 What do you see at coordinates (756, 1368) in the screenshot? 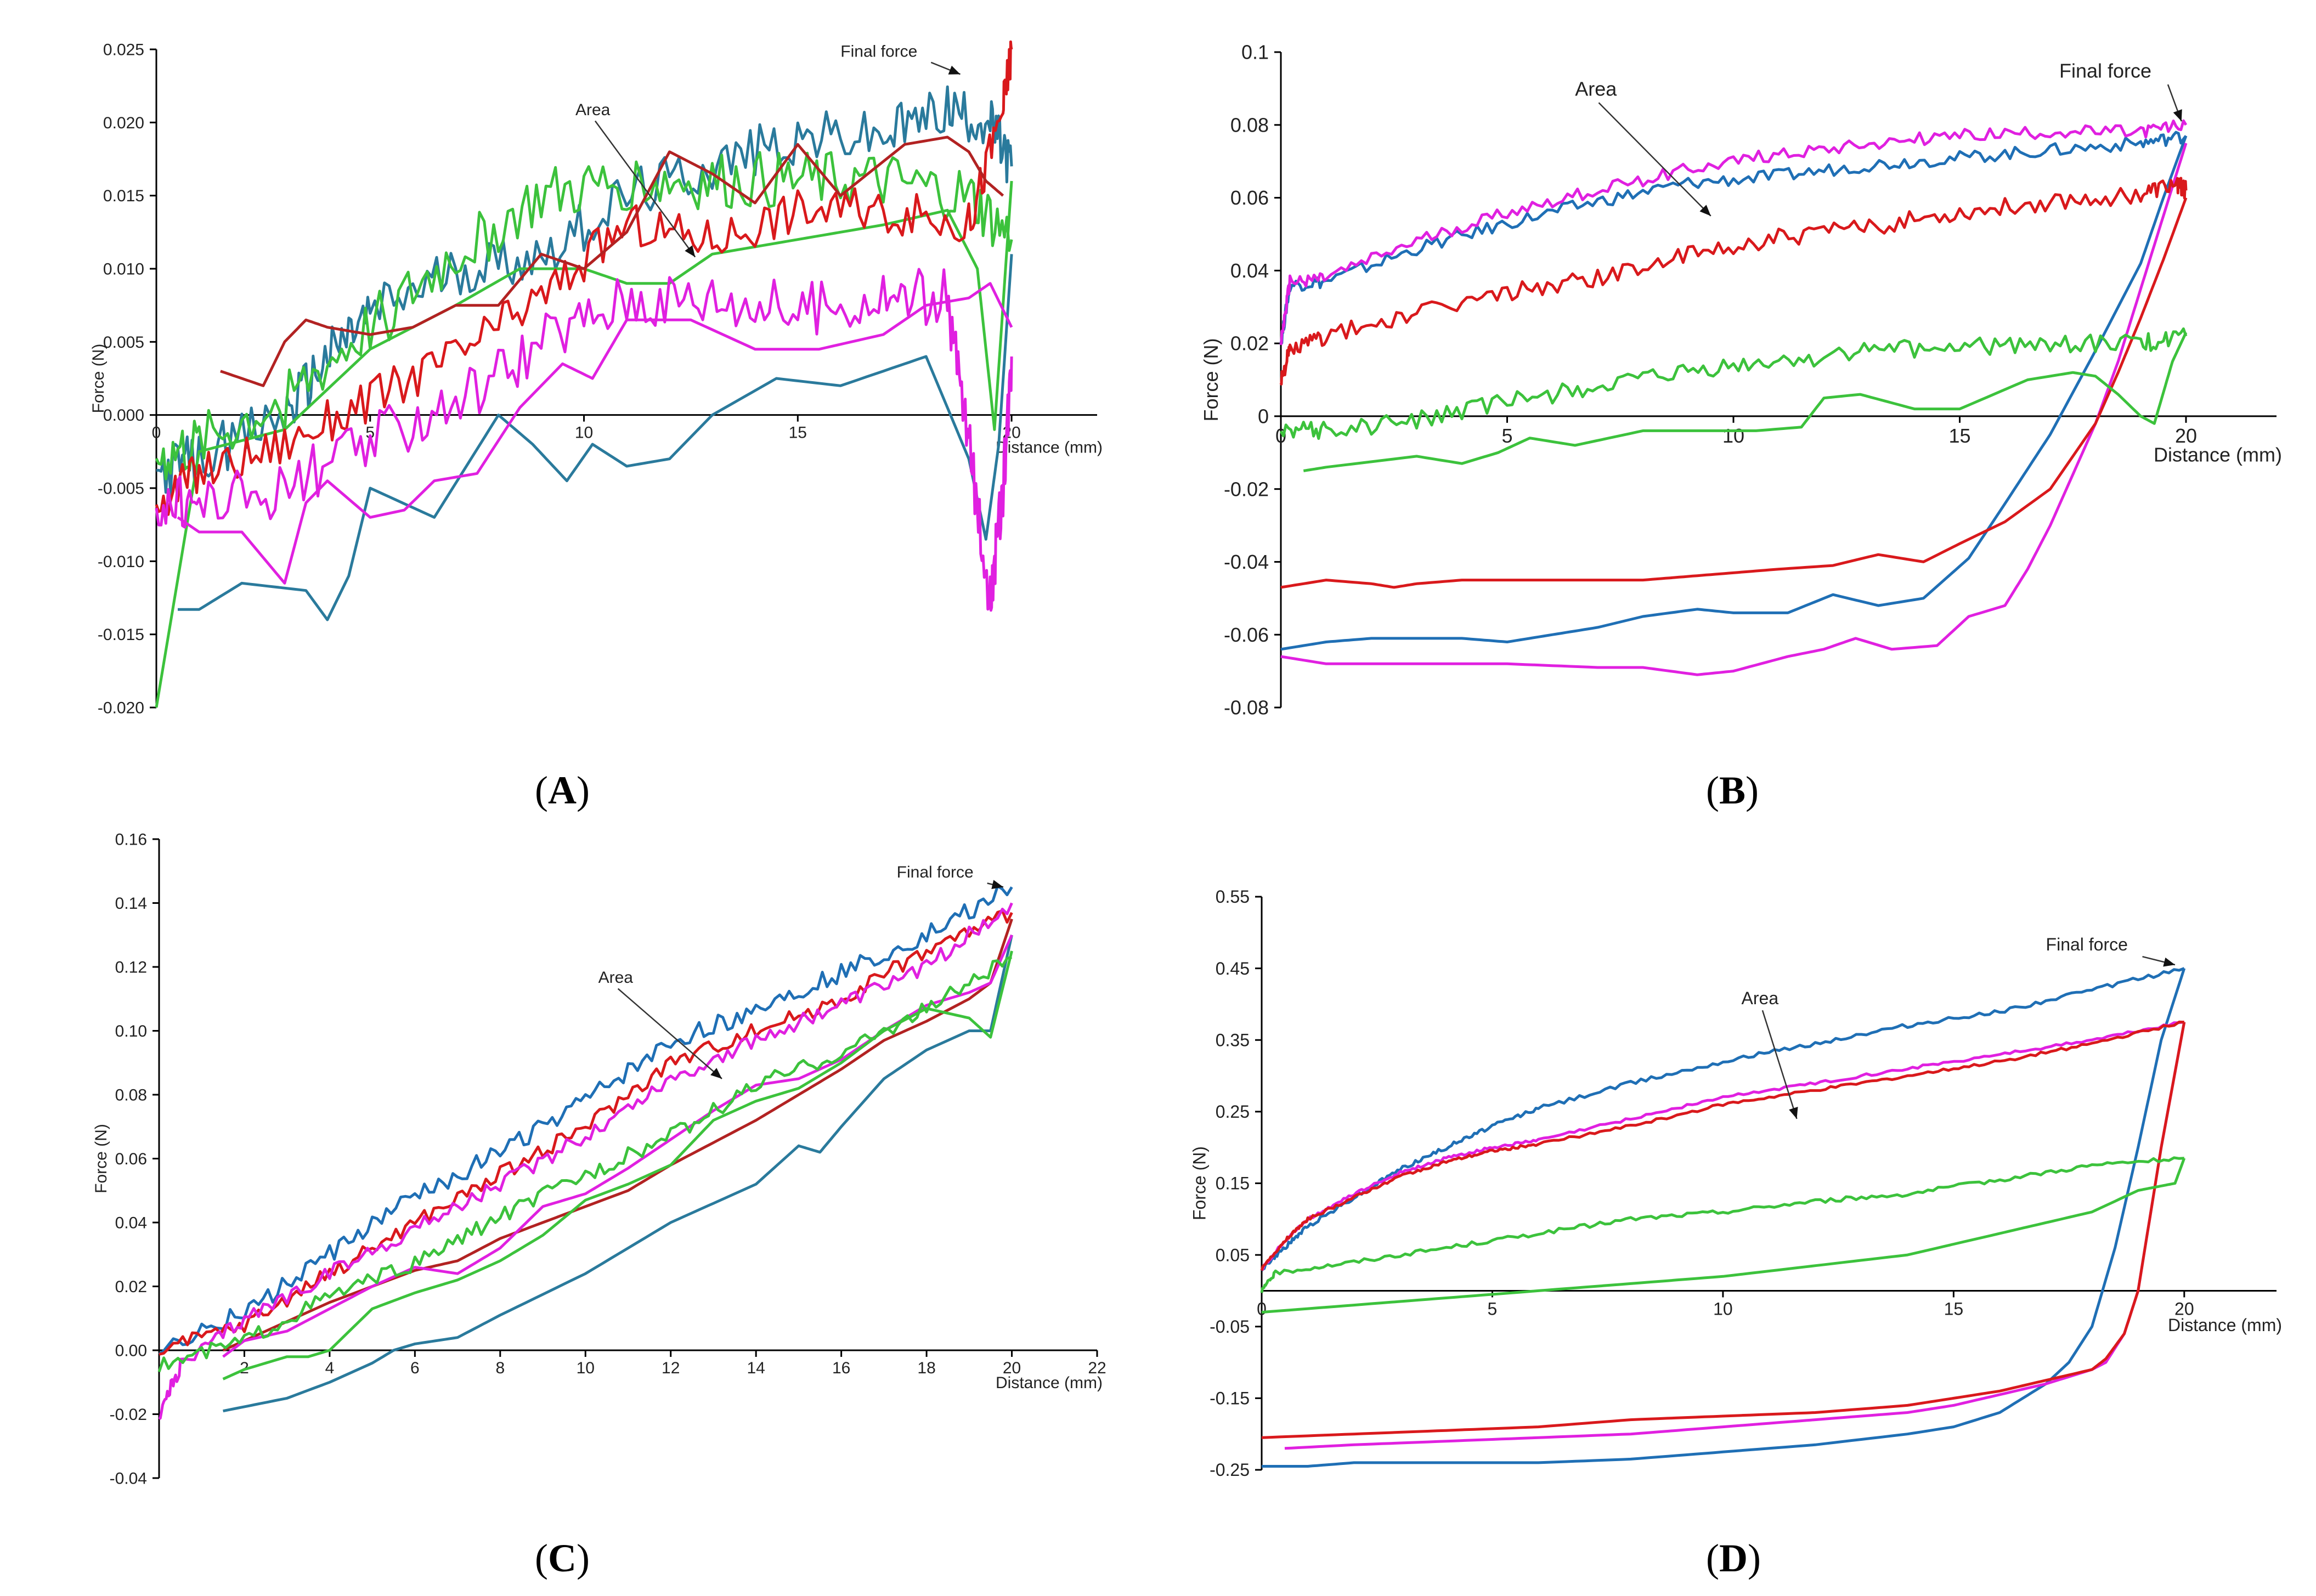
I see `x-tick-label: 14` at bounding box center [756, 1368].